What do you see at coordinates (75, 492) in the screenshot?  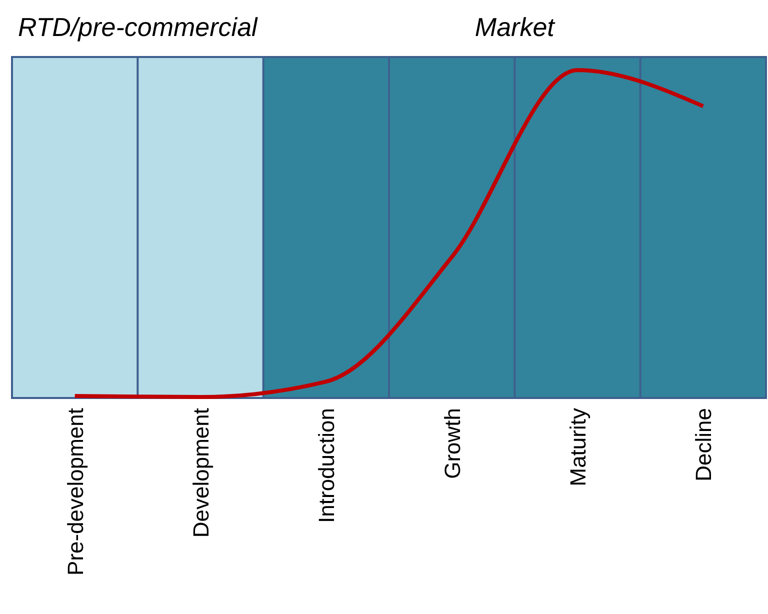 I see `x-tick-label: Pre-development` at bounding box center [75, 492].